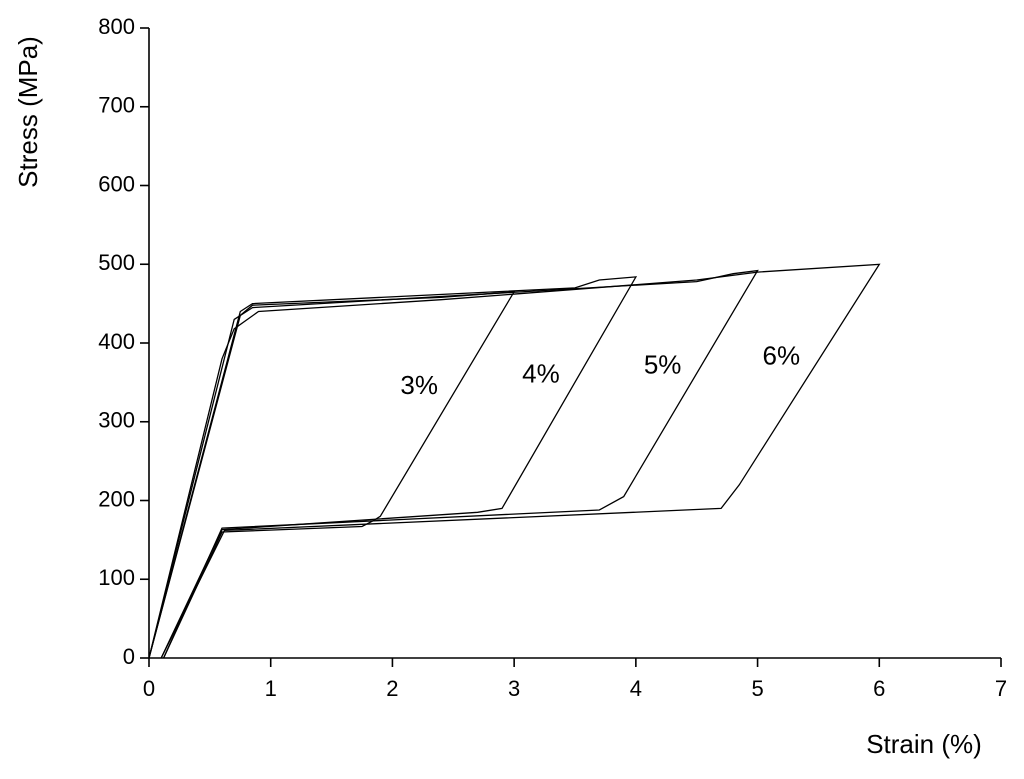  What do you see at coordinates (879, 688) in the screenshot?
I see `x-tick-label: 6` at bounding box center [879, 688].